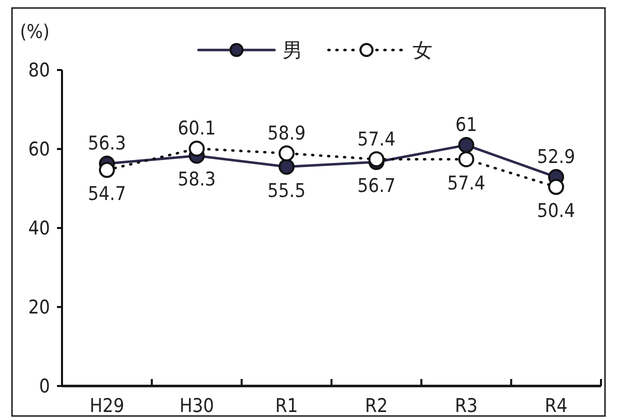  What do you see at coordinates (44, 387) in the screenshot?
I see `y-tick-label: 0` at bounding box center [44, 387].